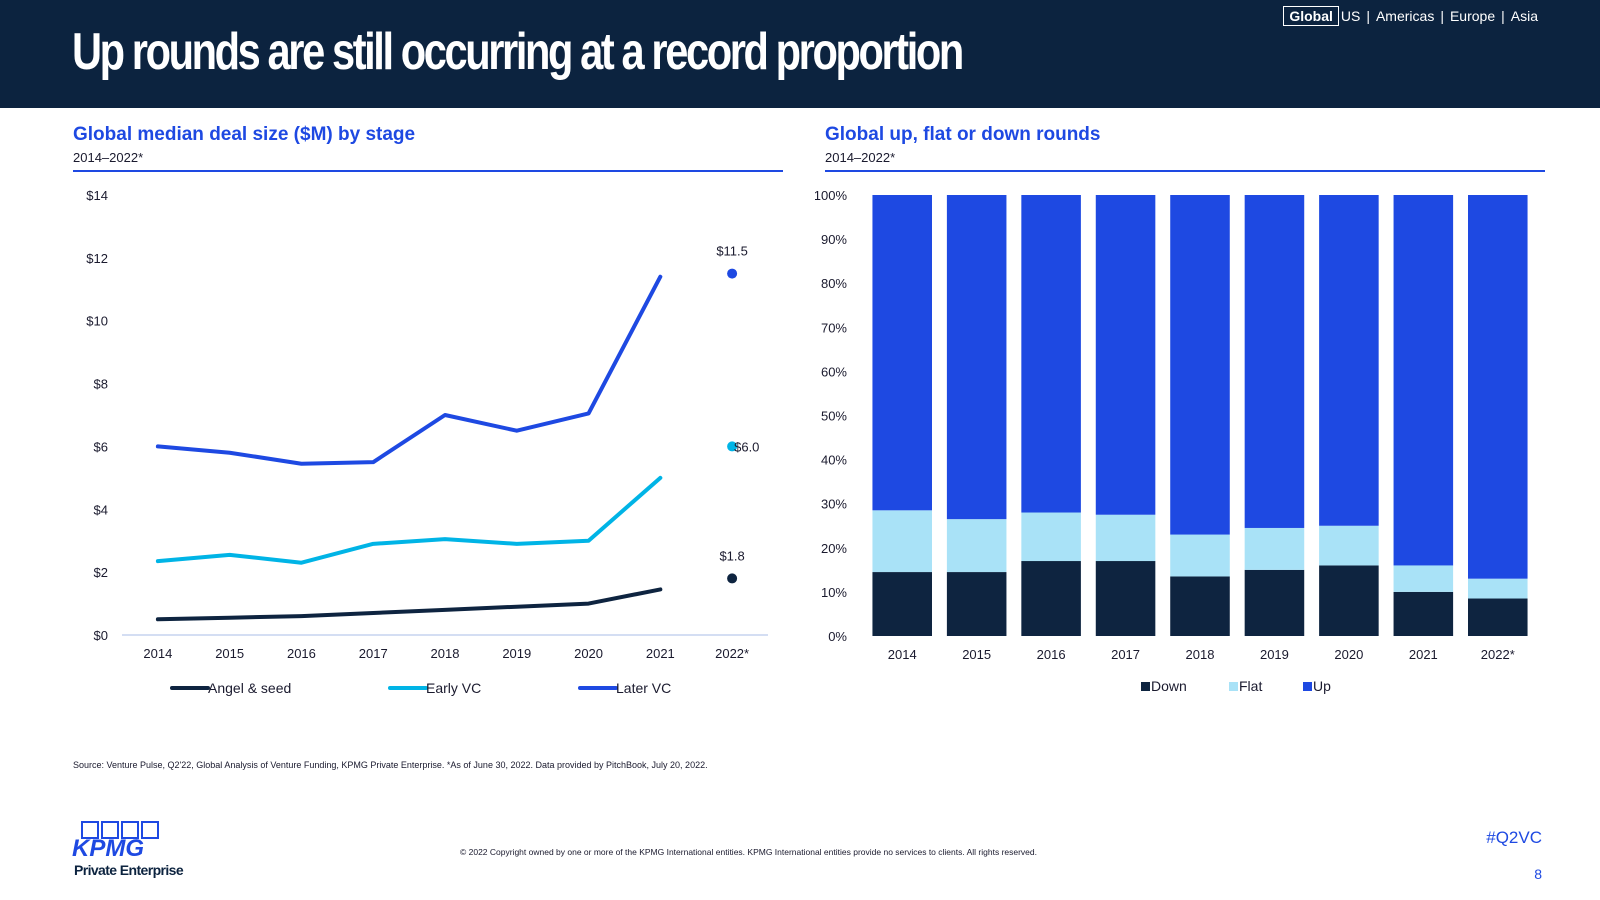 The height and width of the screenshot is (900, 1600). What do you see at coordinates (453, 688) in the screenshot?
I see `legend-label: Early VC` at bounding box center [453, 688].